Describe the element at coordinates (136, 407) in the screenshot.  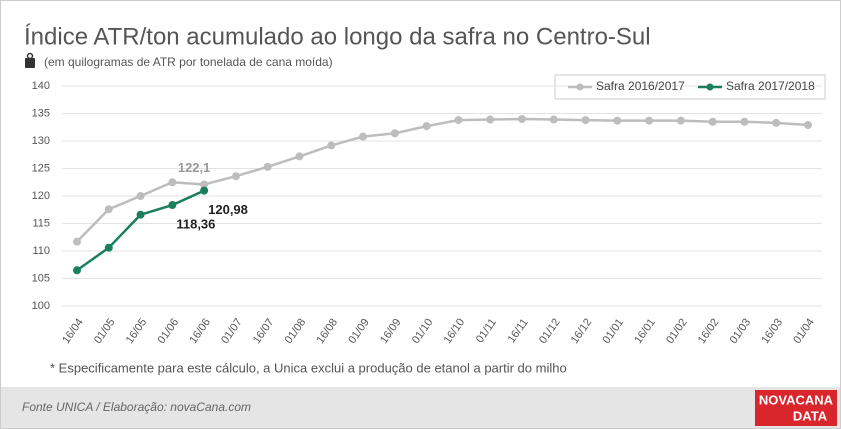
I see `source: Fonte UNICA / Elaboração: novaCana.com` at that location.